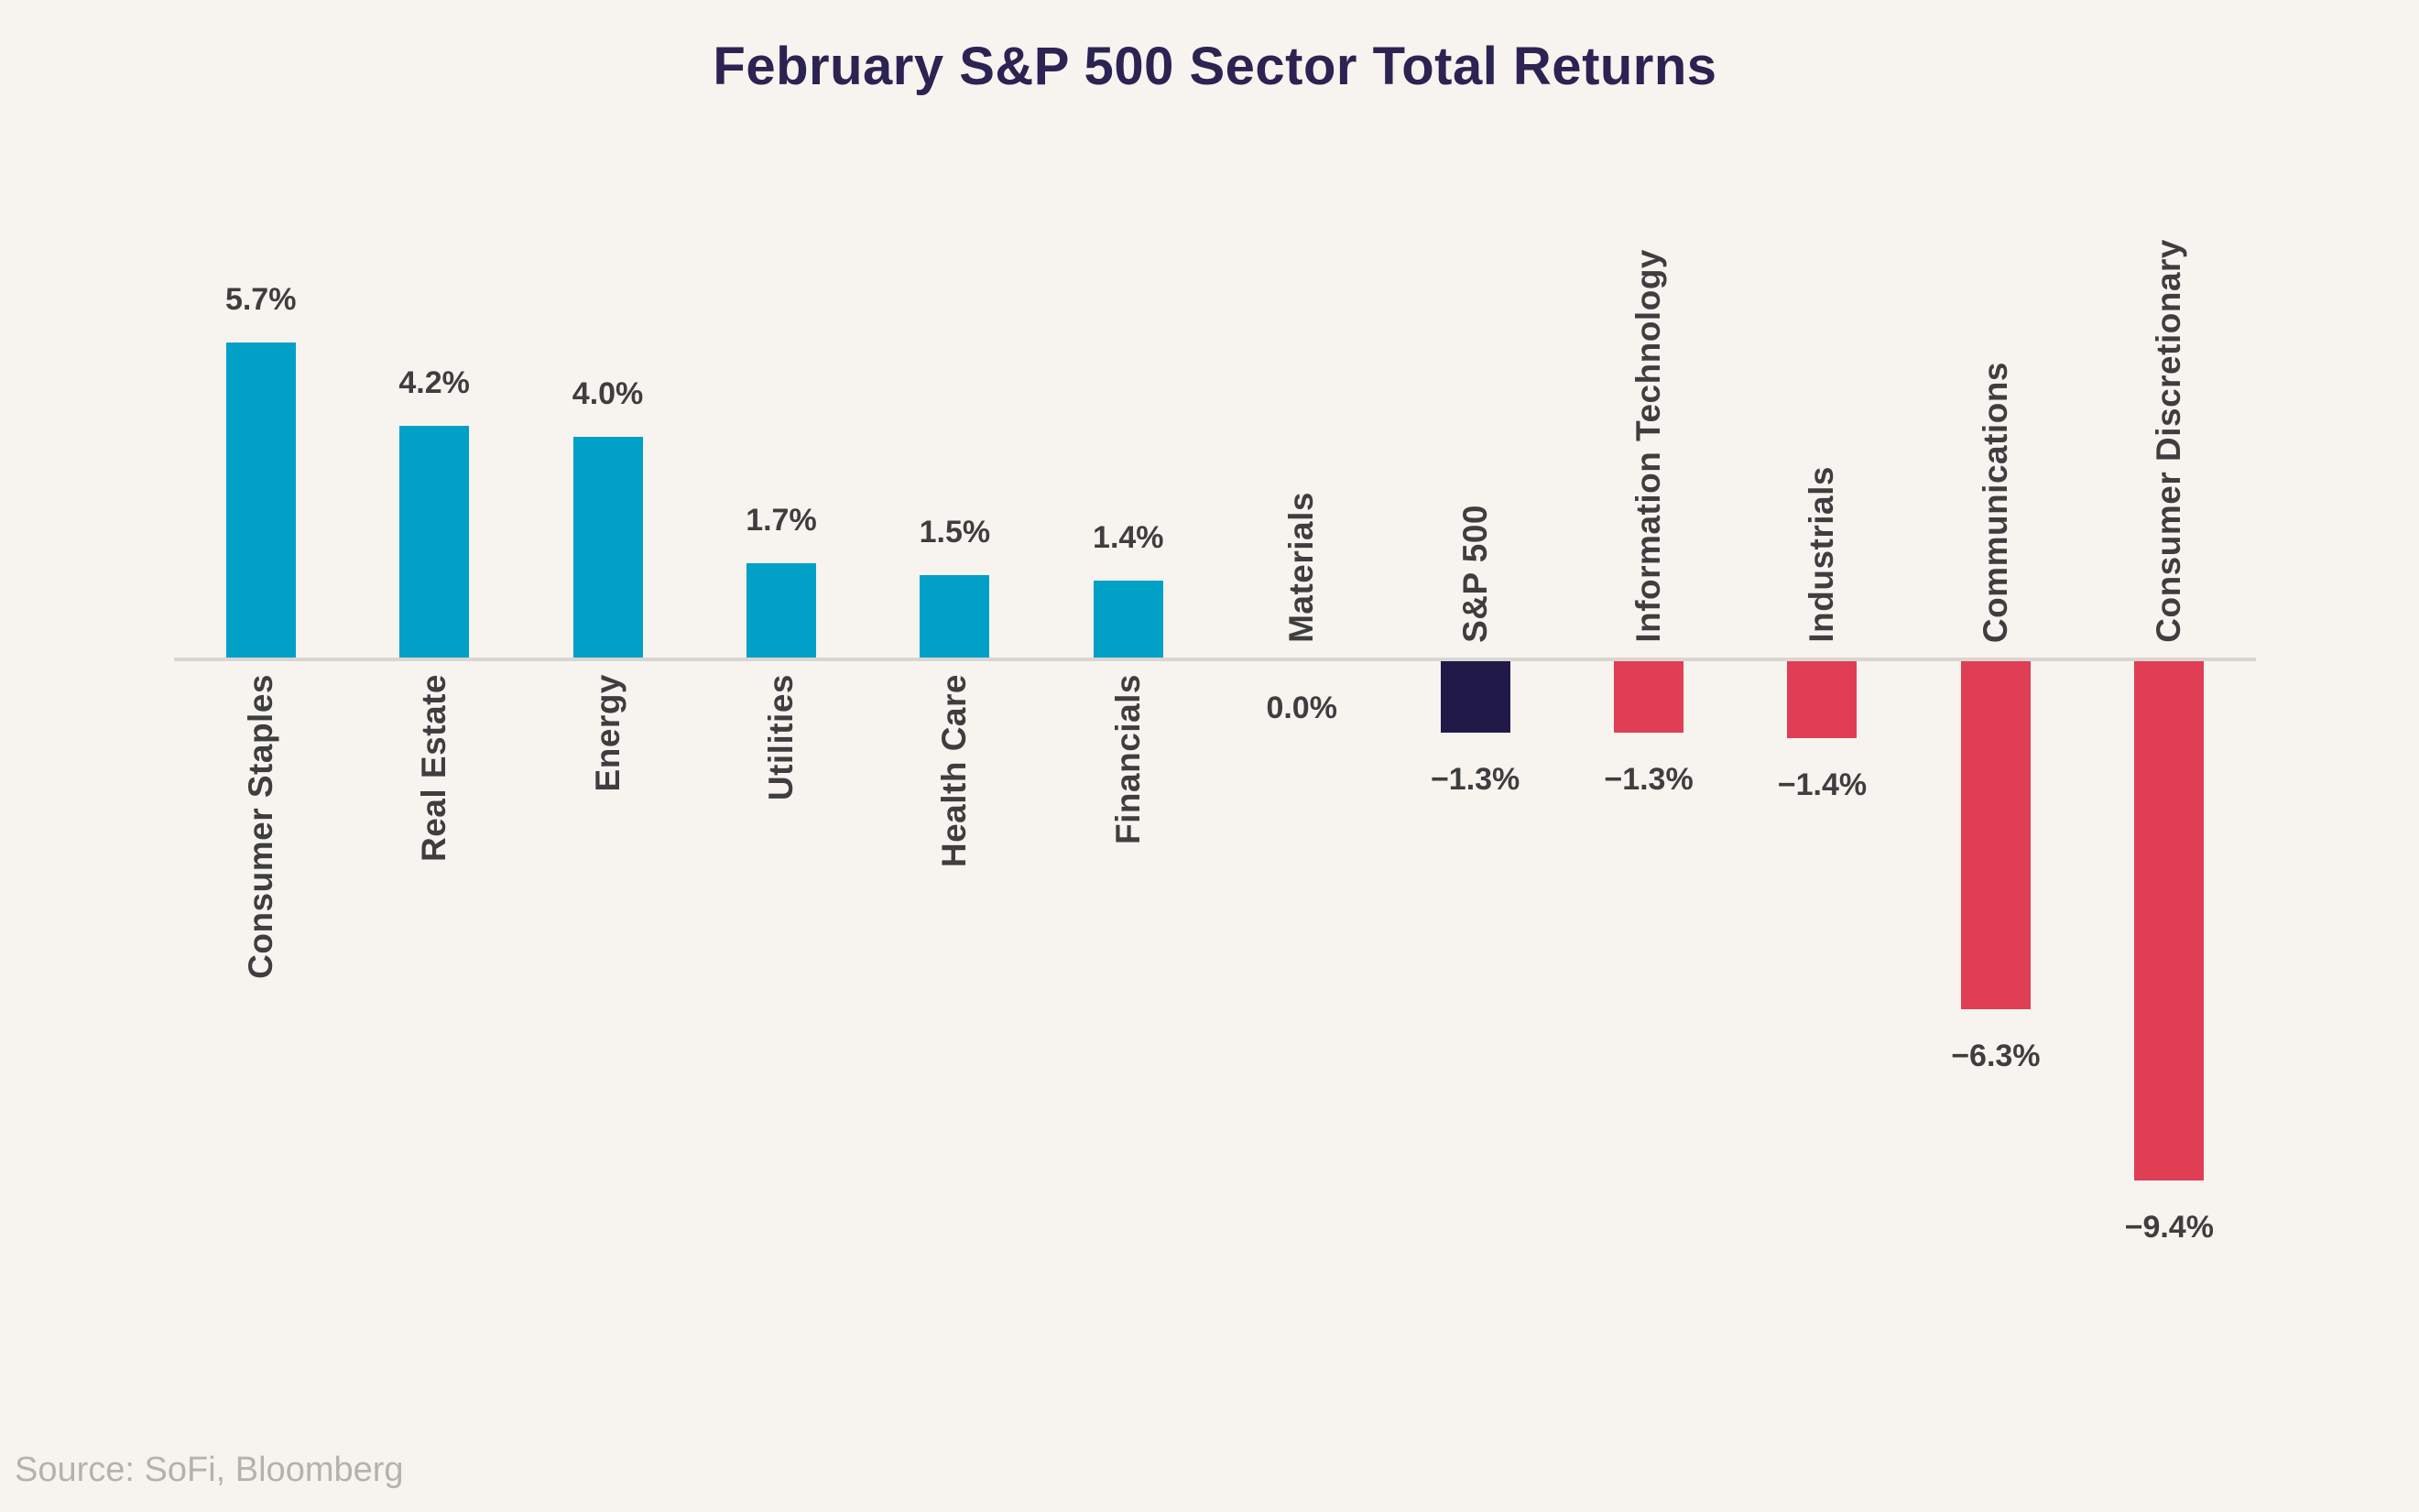  Describe the element at coordinates (780, 737) in the screenshot. I see `category-label-utilities: Utilities` at that location.